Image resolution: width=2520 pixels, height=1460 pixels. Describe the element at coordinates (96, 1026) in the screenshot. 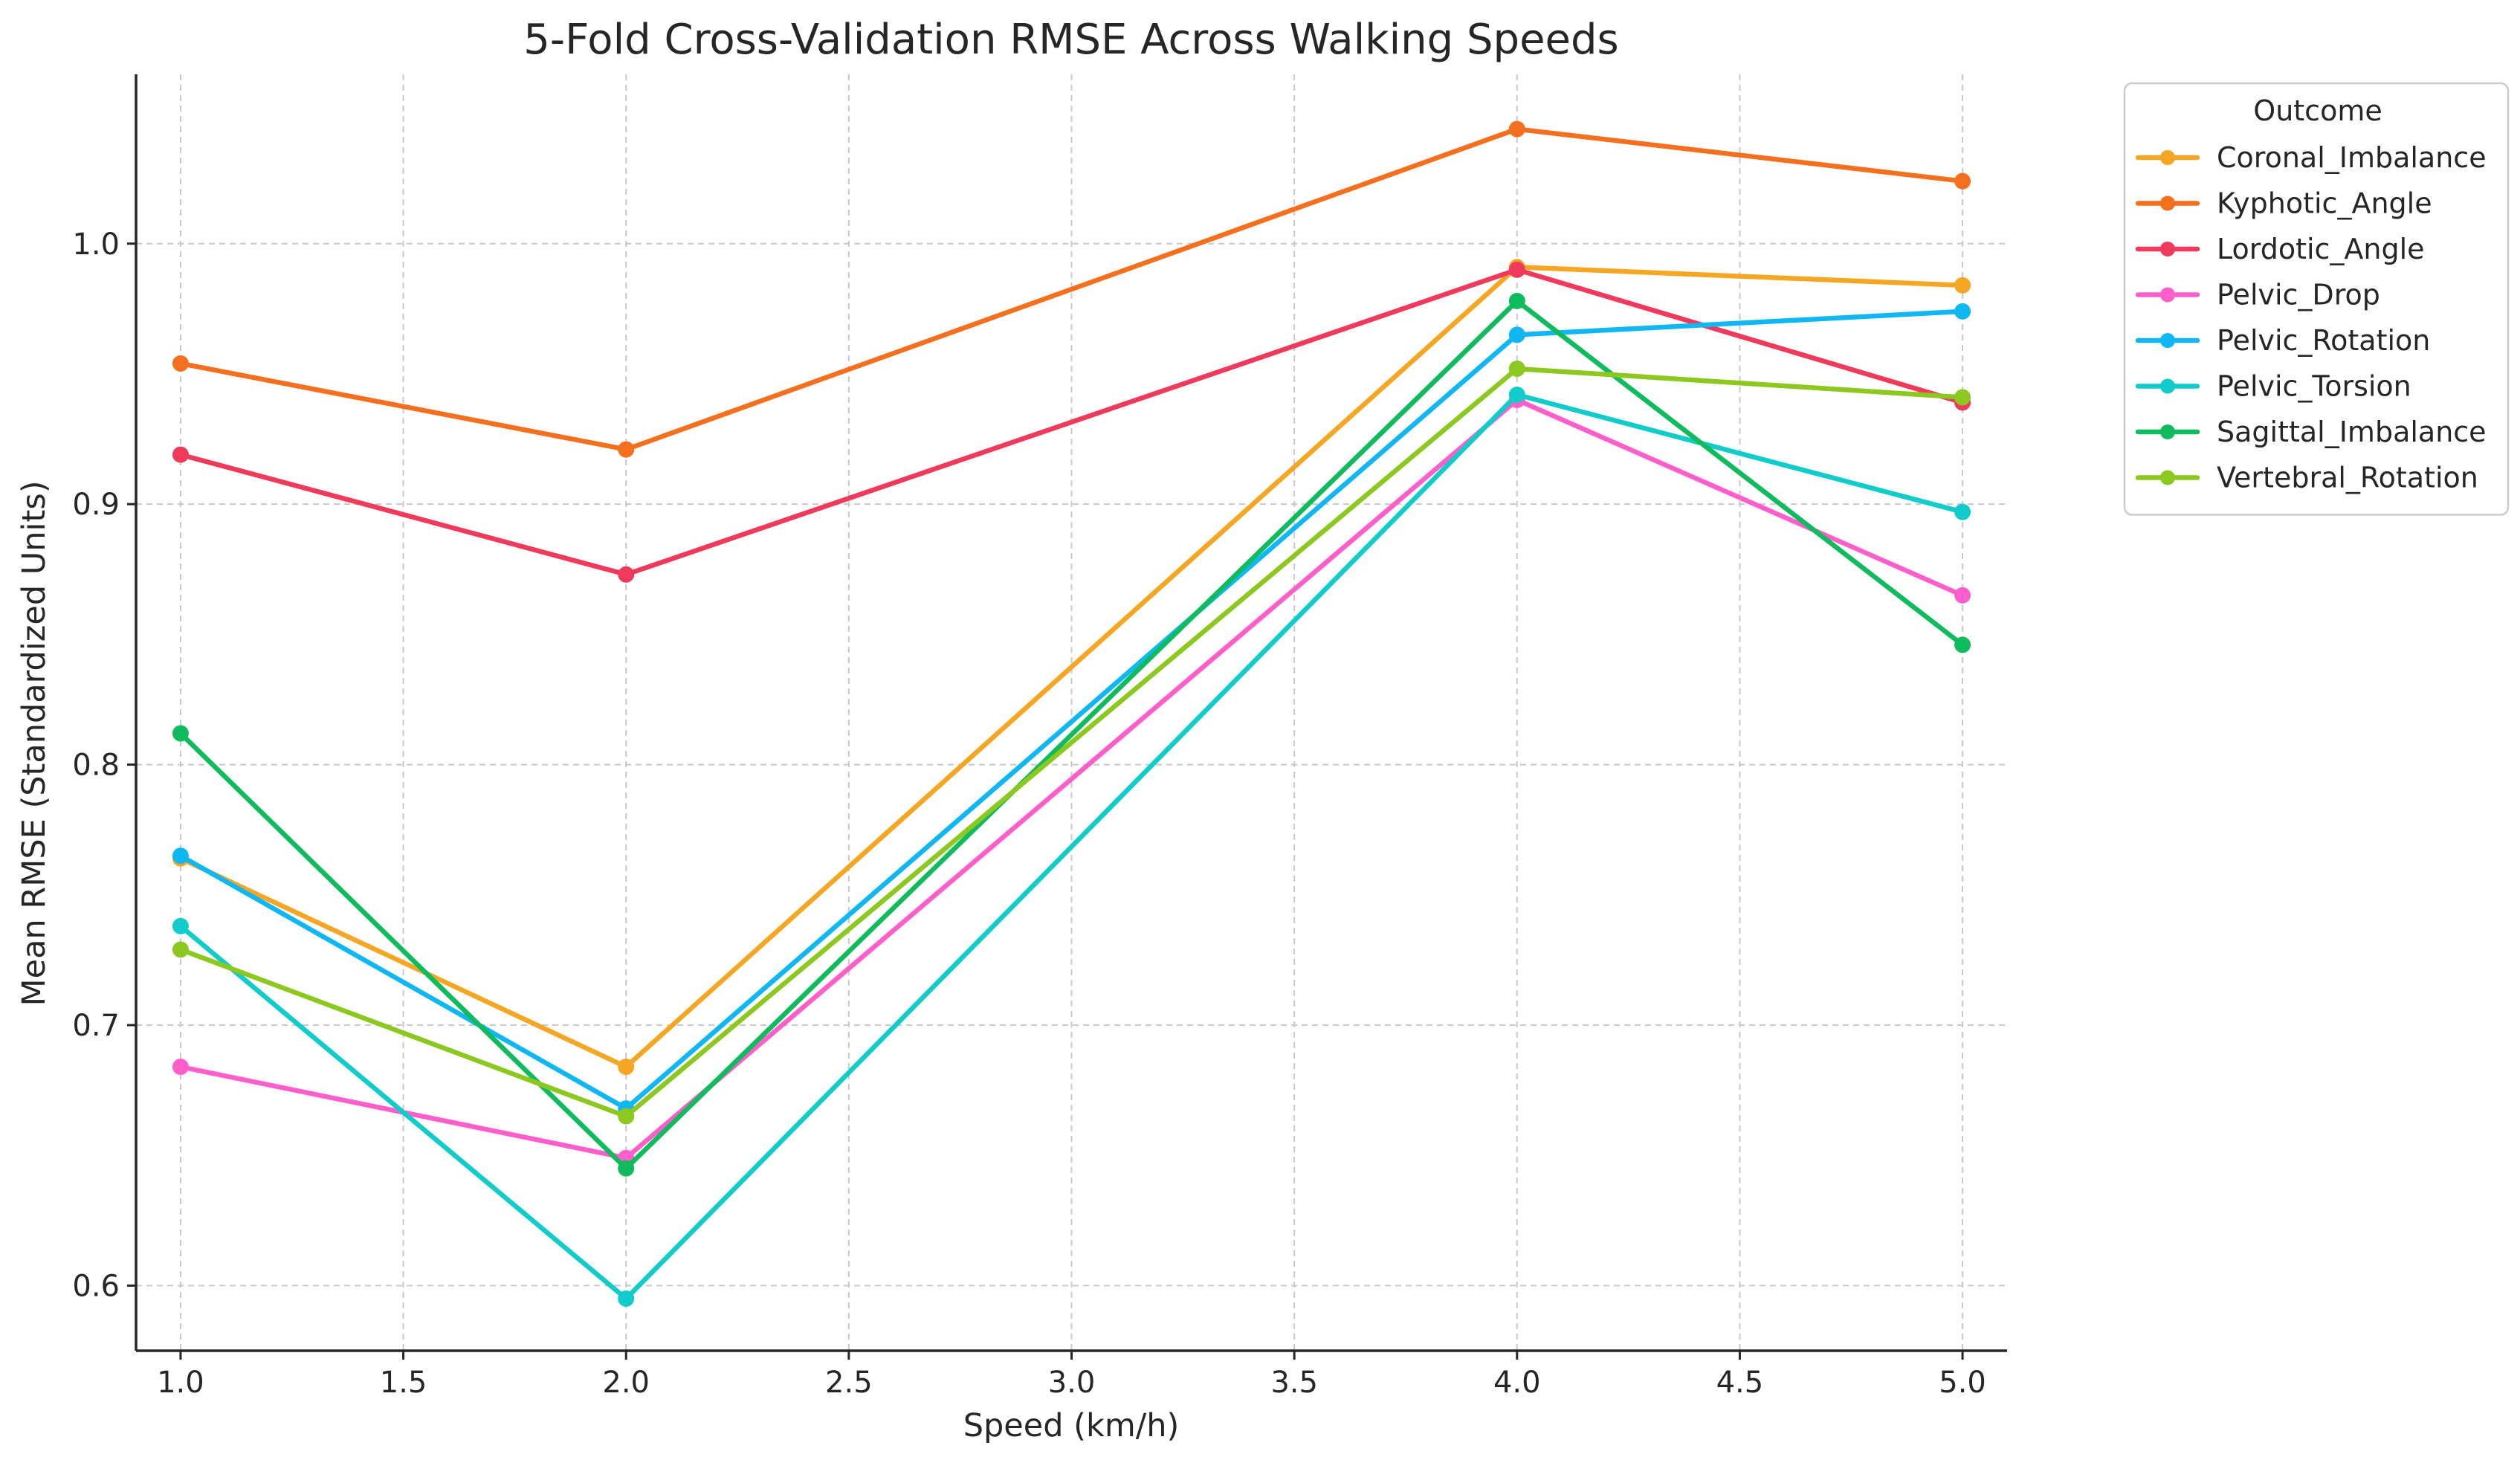

I see `y-tick-label: 0.7` at that location.